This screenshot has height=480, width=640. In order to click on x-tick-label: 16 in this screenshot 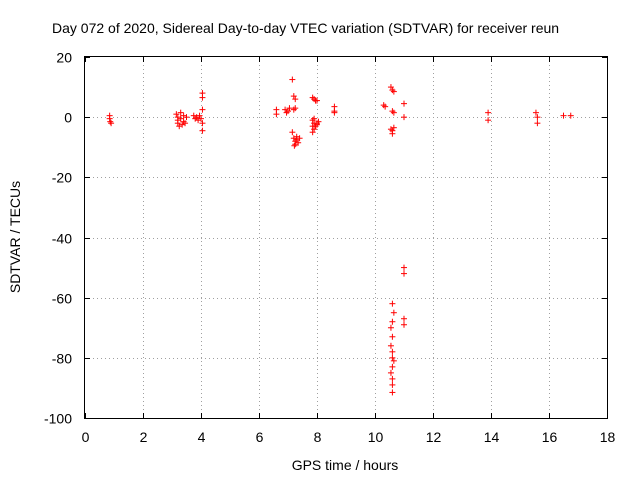, I will do `click(550, 437)`.